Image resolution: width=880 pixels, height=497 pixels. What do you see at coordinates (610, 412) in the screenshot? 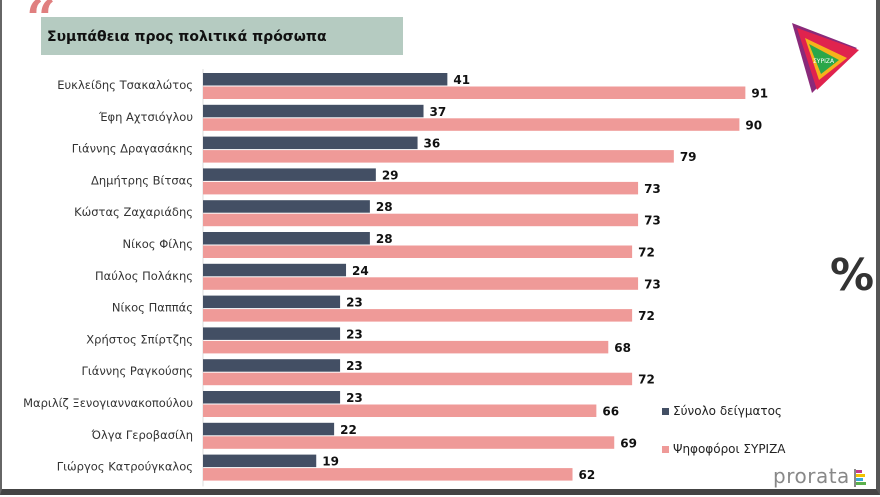
I see `data-label: 66` at bounding box center [610, 412].